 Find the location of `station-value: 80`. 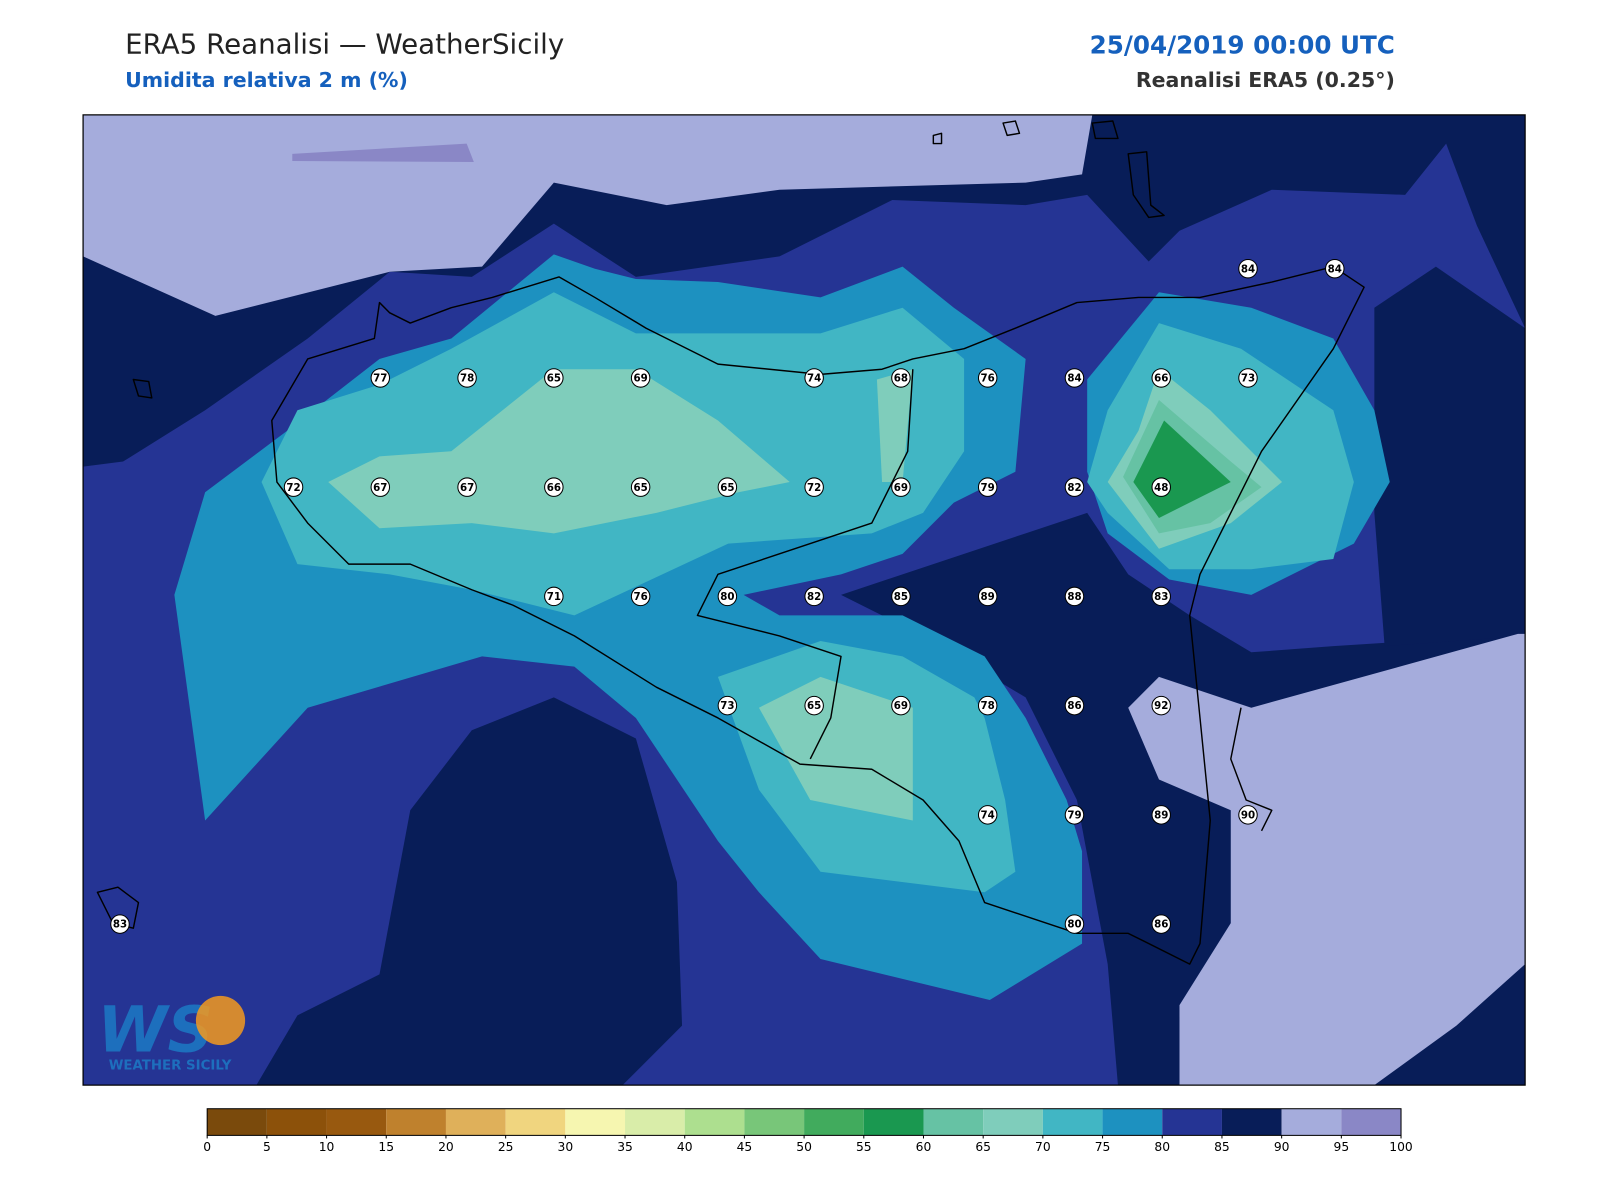

station-value: 80 is located at coordinates (727, 597).